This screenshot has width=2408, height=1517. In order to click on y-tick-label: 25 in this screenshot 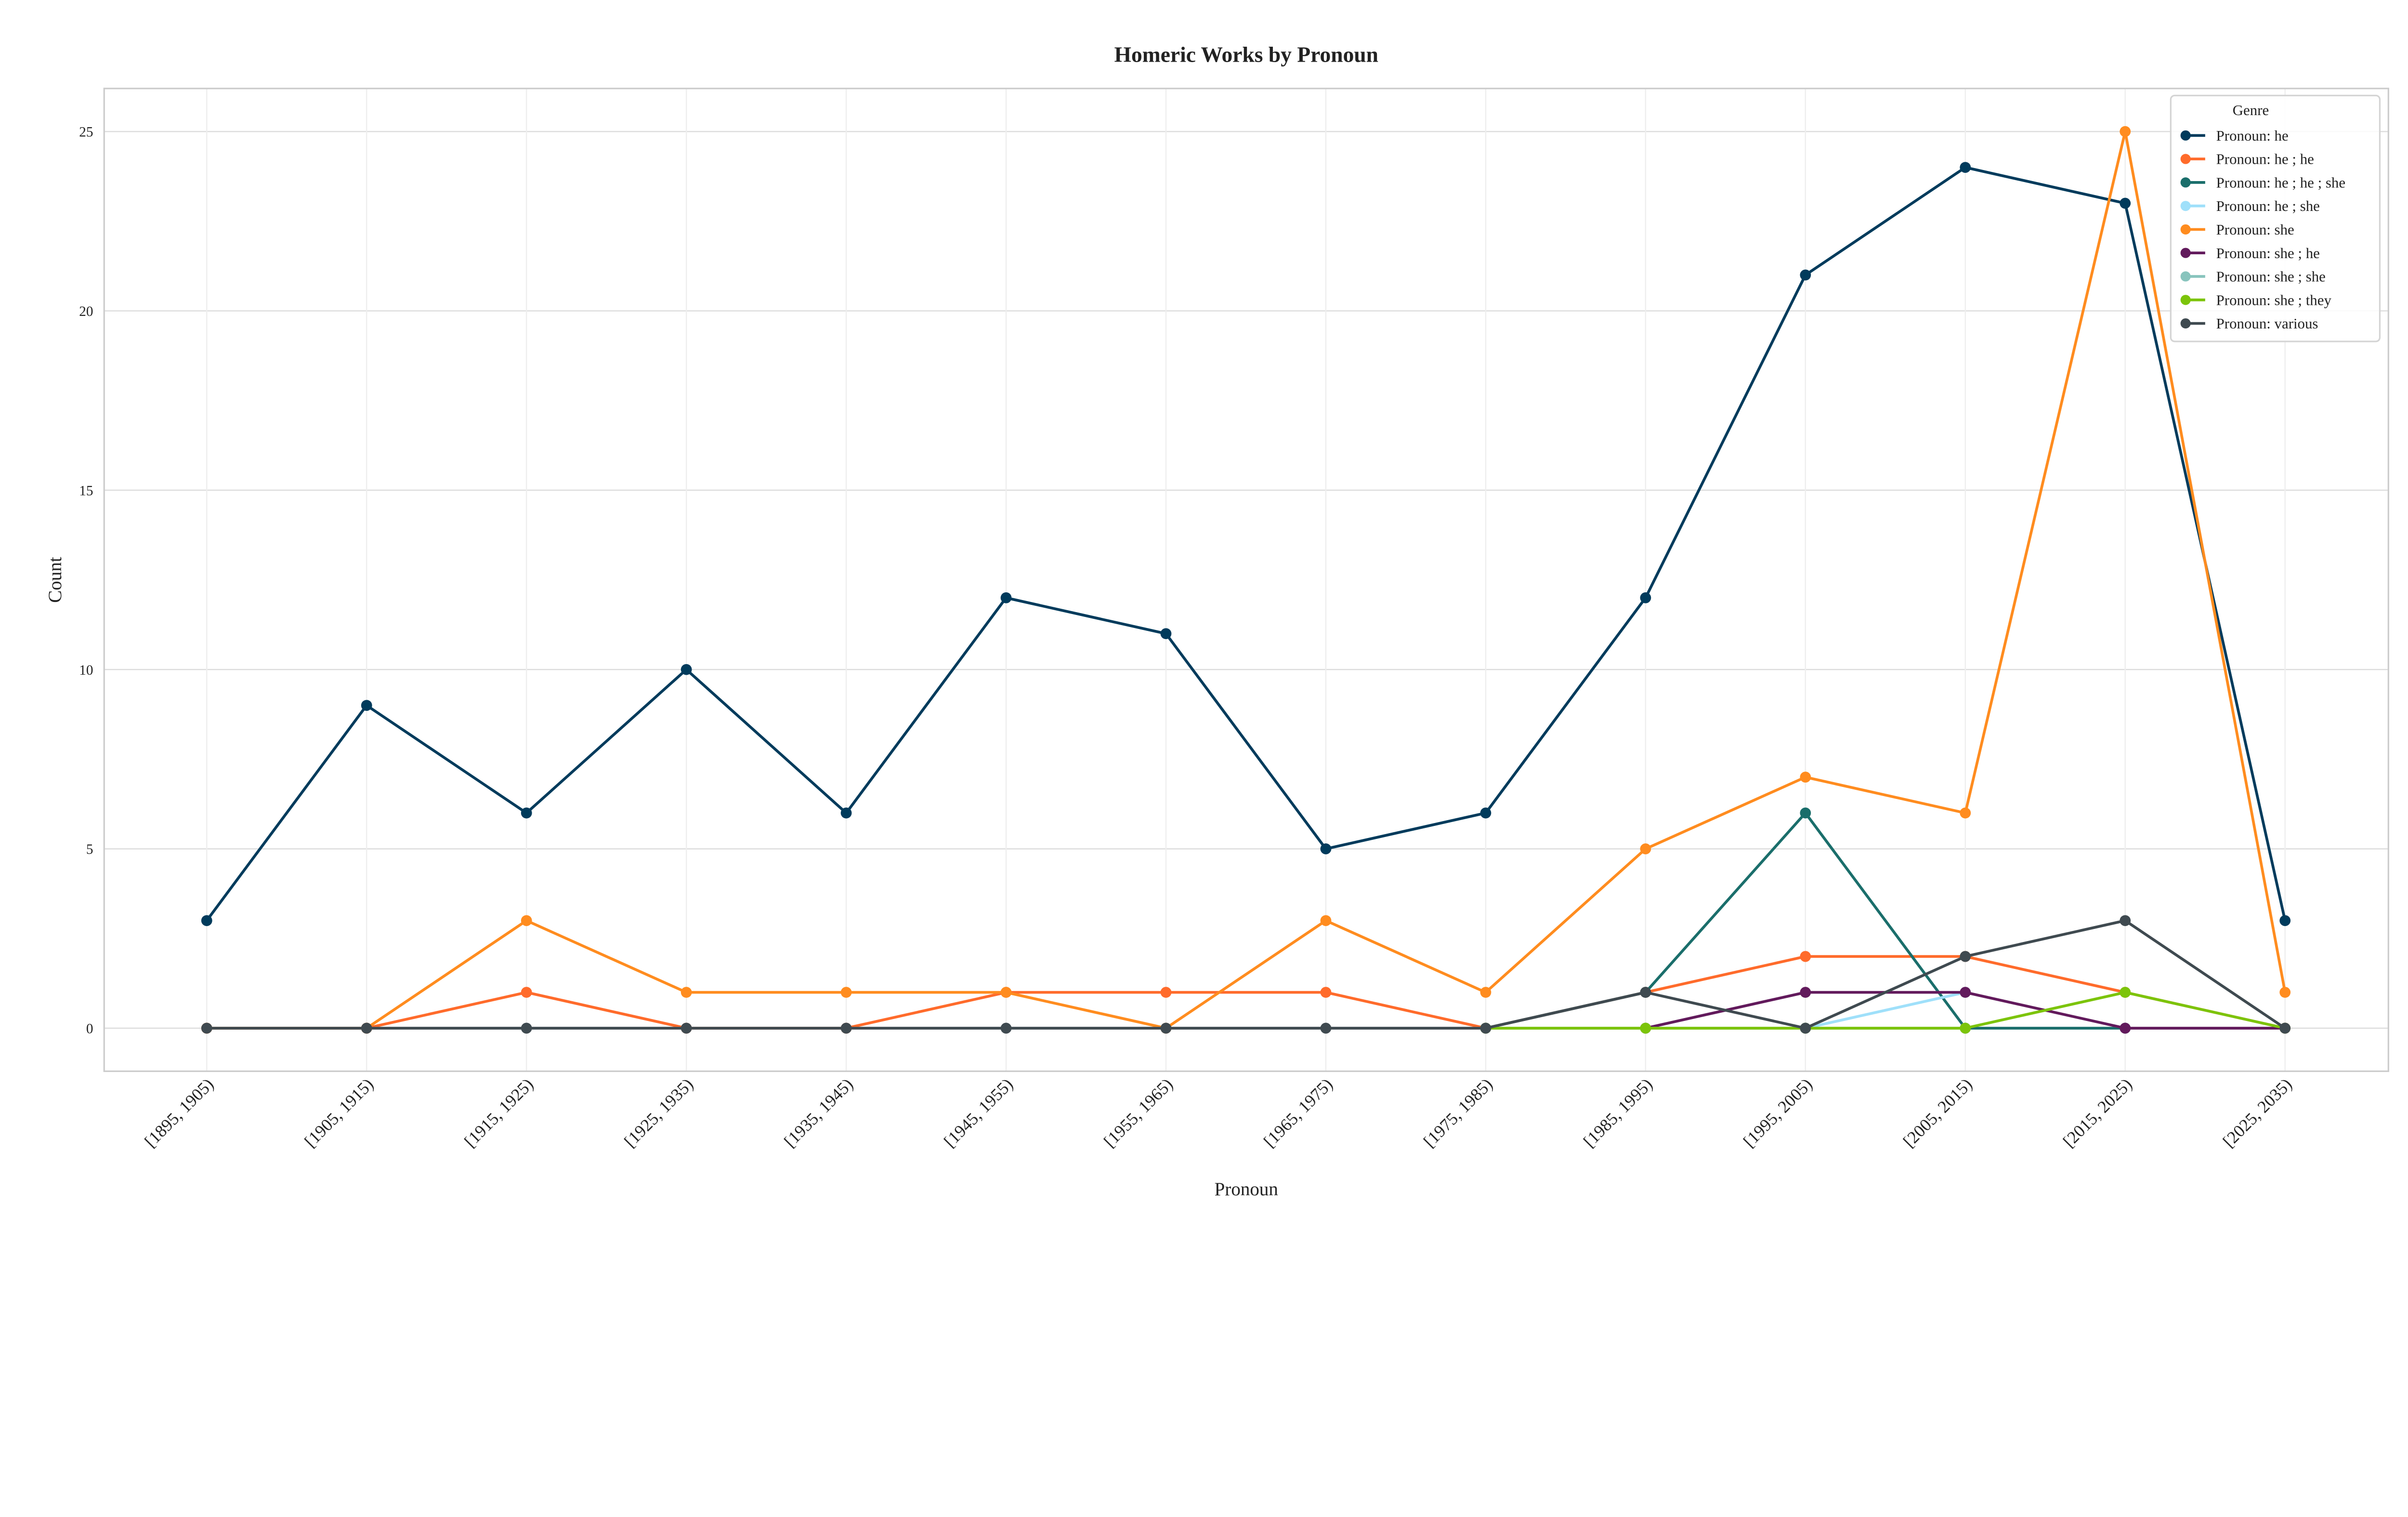, I will do `click(86, 132)`.